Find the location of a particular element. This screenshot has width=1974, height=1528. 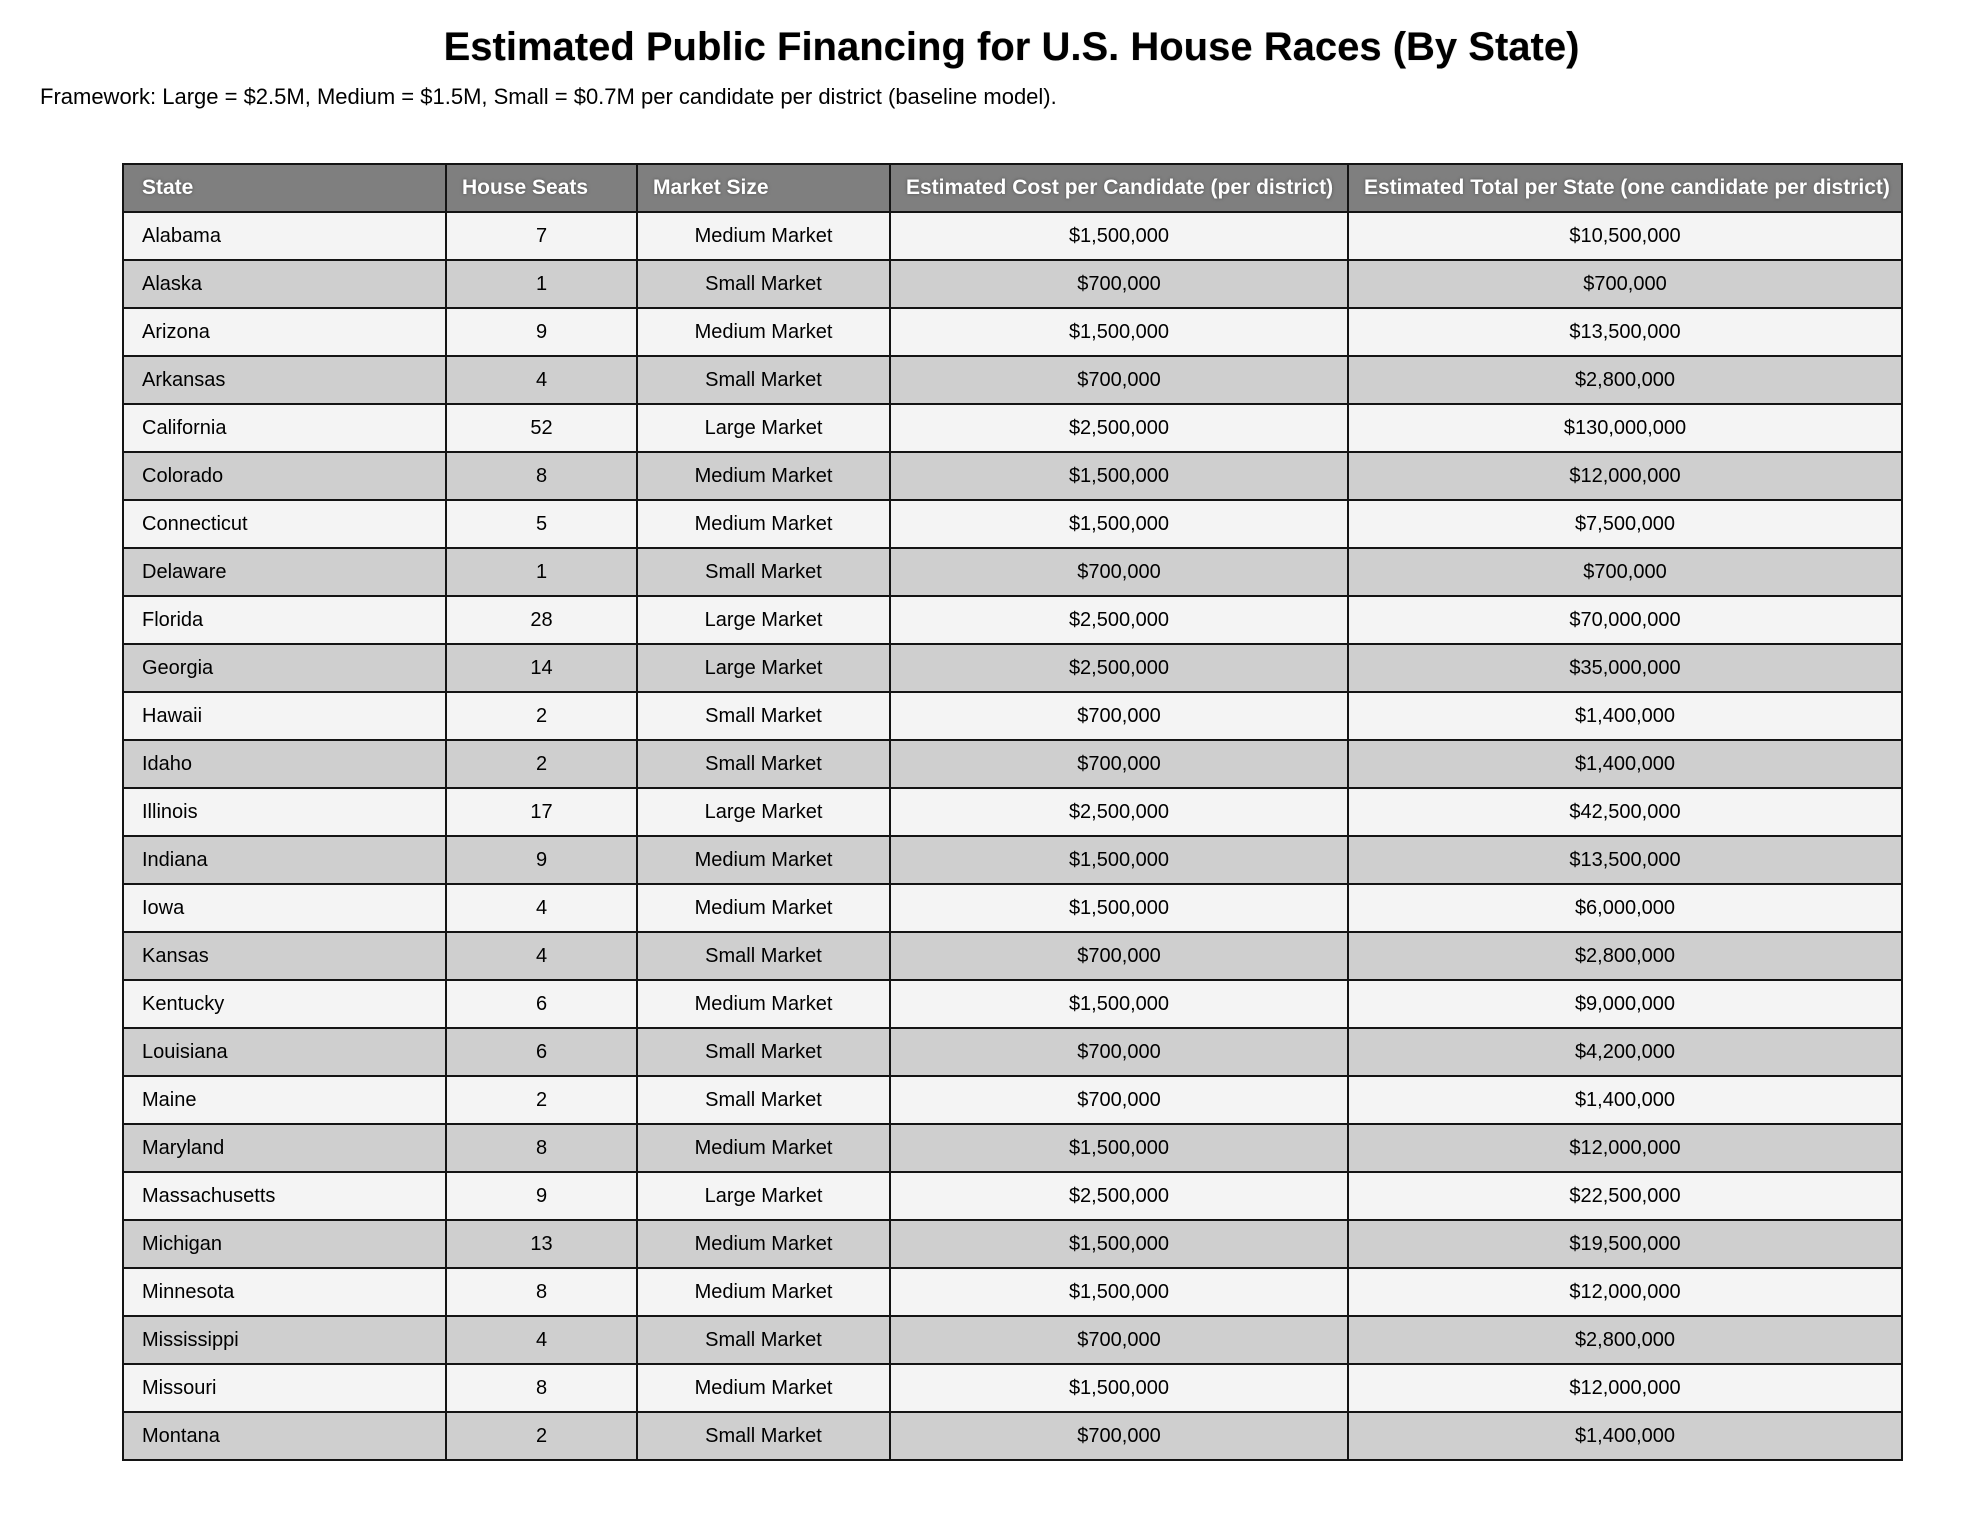

total-per-state-cell: $7,500,000 is located at coordinates (1625, 524).